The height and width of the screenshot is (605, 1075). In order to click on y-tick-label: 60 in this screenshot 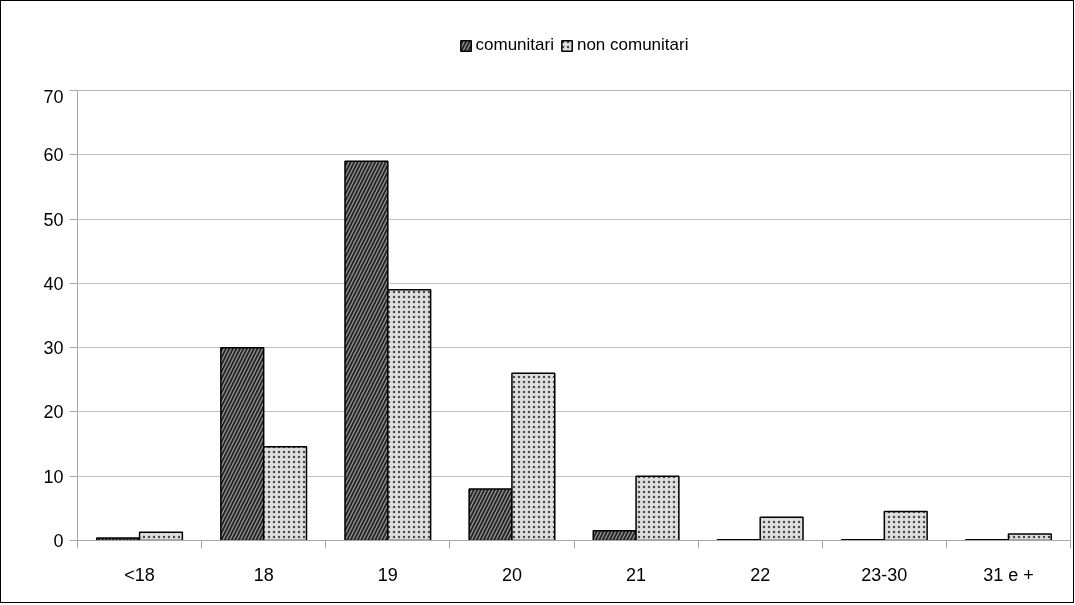, I will do `click(53, 155)`.